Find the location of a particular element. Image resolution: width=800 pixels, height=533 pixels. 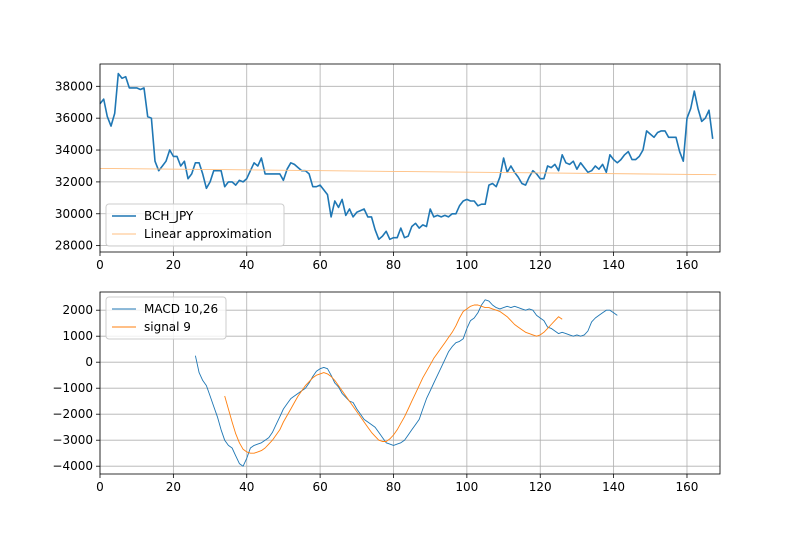

y-tick-label: −1000 is located at coordinates (72, 388).